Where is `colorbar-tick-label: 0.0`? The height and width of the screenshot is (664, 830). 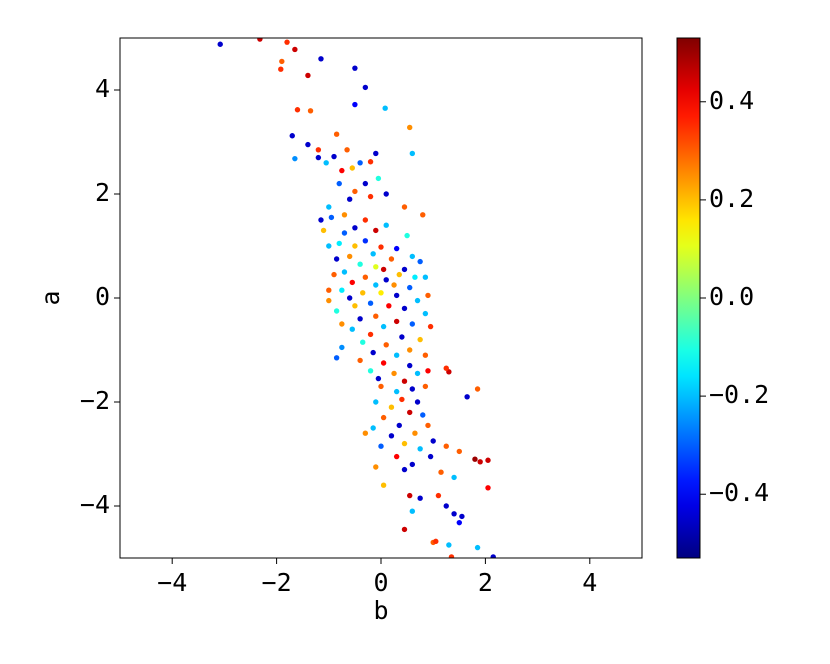 colorbar-tick-label: 0.0 is located at coordinates (731, 296).